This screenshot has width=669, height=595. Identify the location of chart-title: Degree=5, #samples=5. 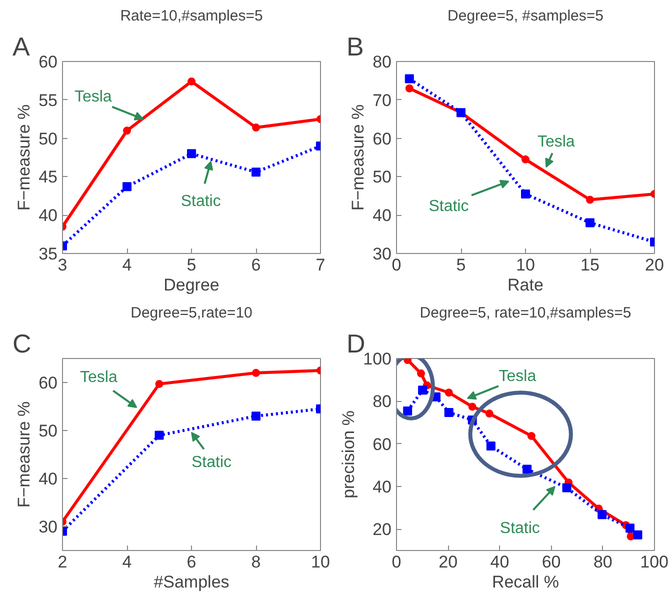
(526, 16).